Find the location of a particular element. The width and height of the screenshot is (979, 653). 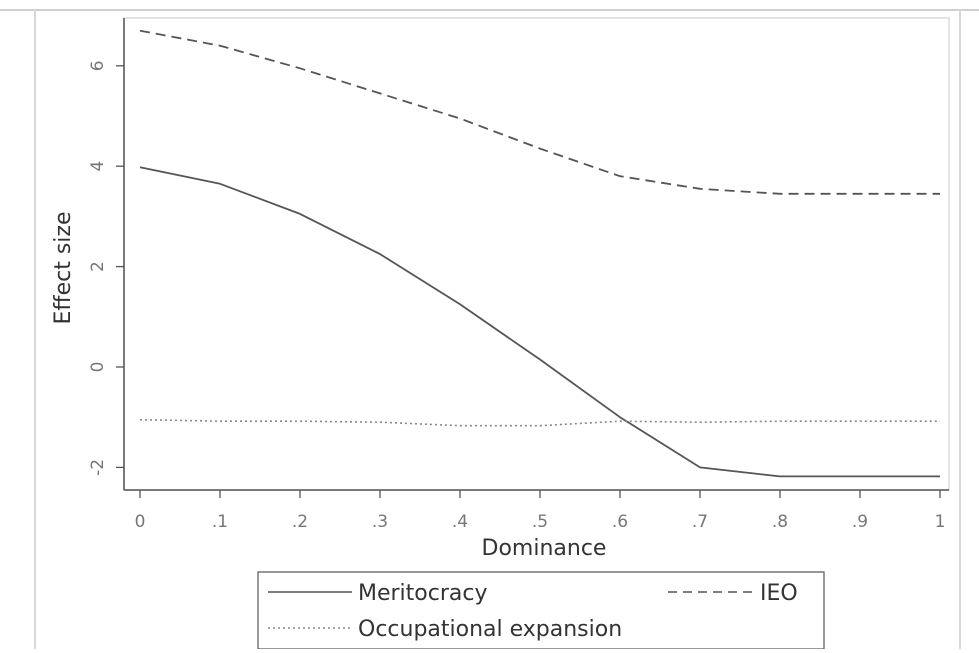

x-tick-label: .6 is located at coordinates (620, 522).